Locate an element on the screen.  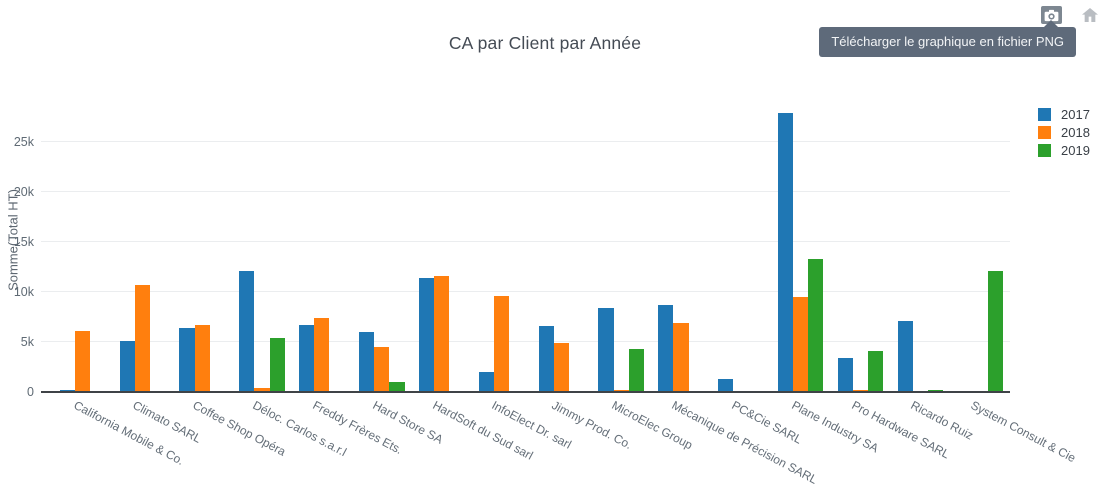
home-icon is located at coordinates (1089, 15).